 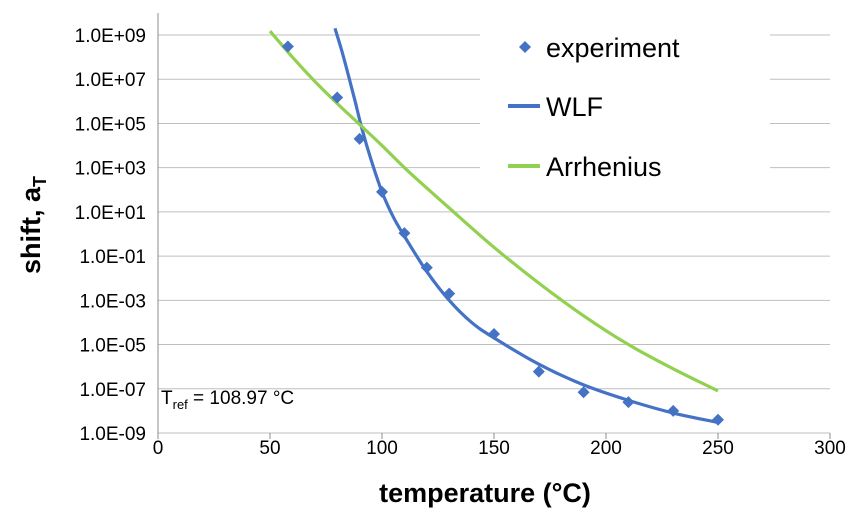 What do you see at coordinates (112, 346) in the screenshot?
I see `y-tick-label-2: 1.0E-05` at bounding box center [112, 346].